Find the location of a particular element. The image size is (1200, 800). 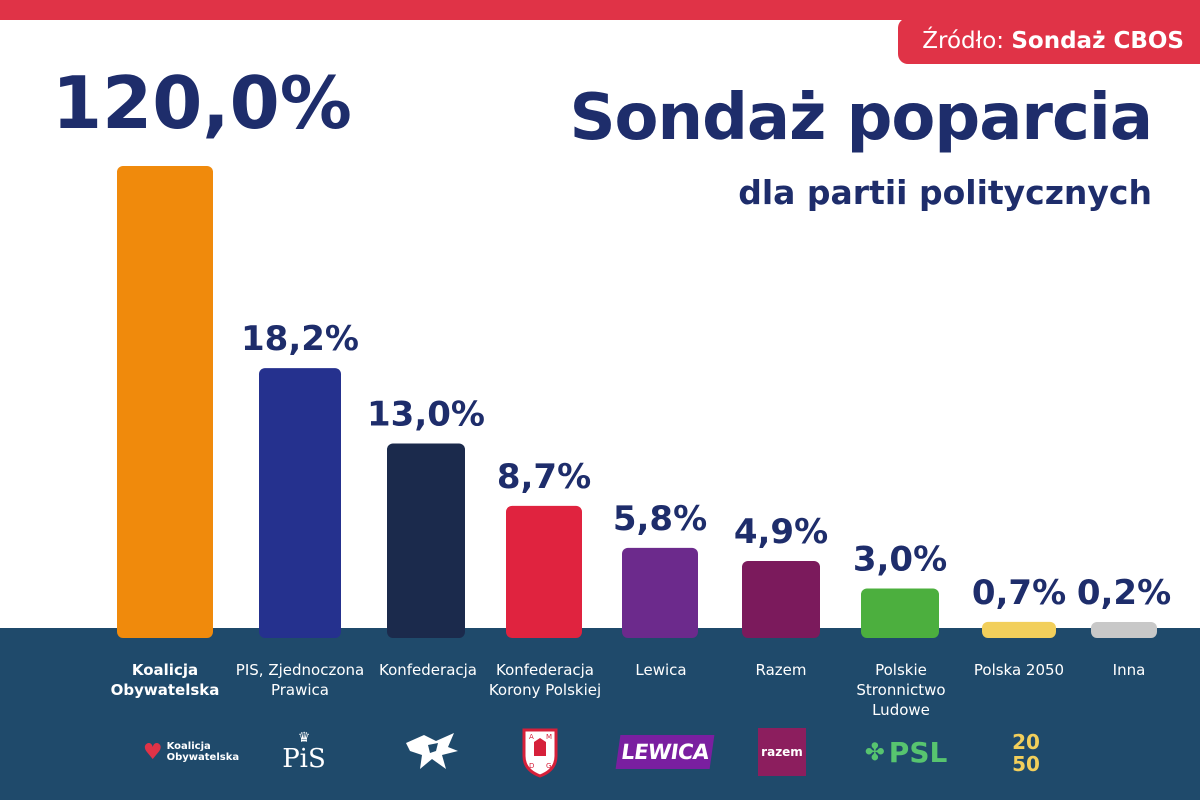

top-stripe is located at coordinates (600, 10).